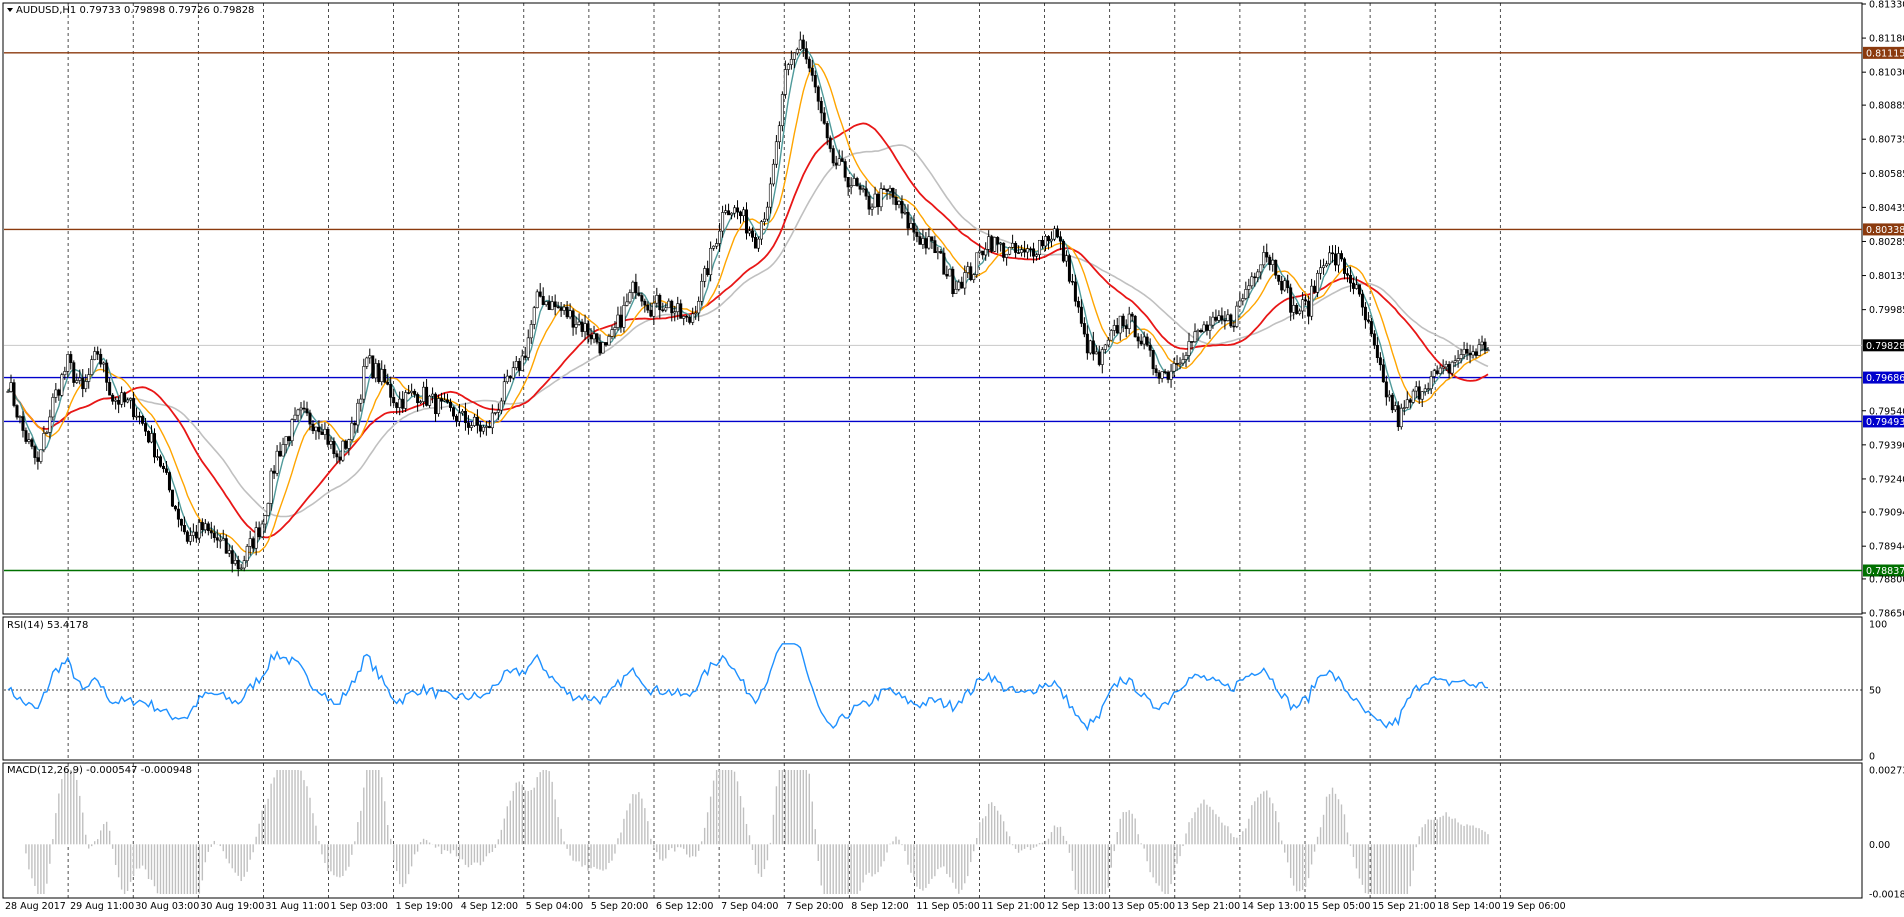 Image resolution: width=1904 pixels, height=917 pixels. What do you see at coordinates (1886, 208) in the screenshot?
I see `price-tick-label: 0.80435` at bounding box center [1886, 208].